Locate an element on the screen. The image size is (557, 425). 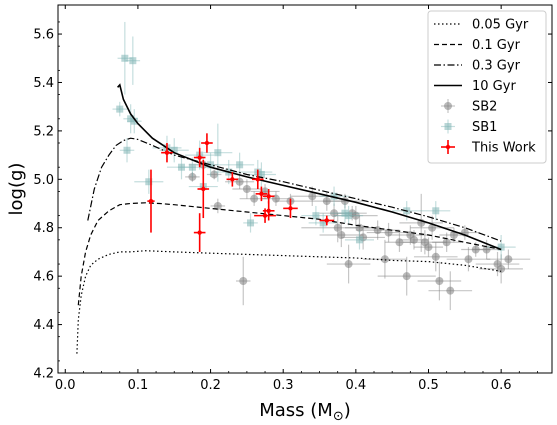
y-tick-label: 5.6 is located at coordinates (43, 35).